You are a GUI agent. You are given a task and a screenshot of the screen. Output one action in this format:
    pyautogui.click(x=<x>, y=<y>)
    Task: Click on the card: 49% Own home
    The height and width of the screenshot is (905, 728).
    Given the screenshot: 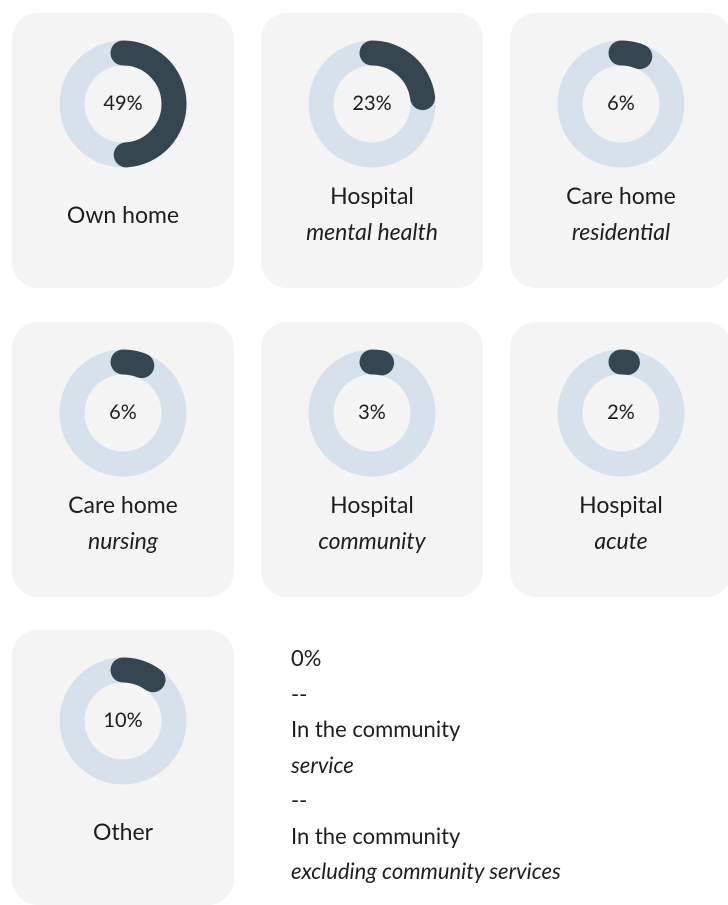 What is the action you would take?
    pyautogui.click(x=123, y=150)
    